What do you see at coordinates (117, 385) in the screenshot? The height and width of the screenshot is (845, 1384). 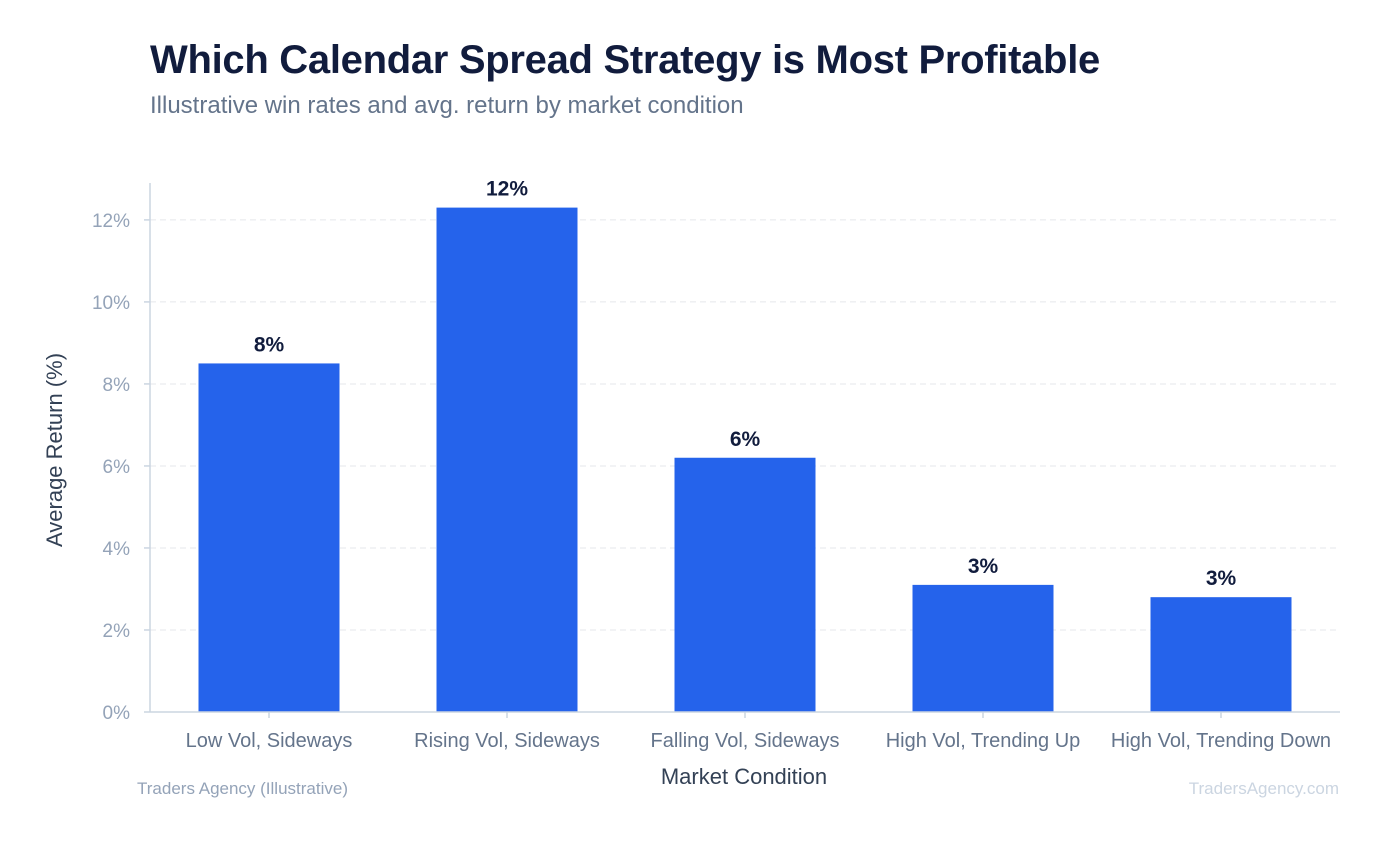 I see `y-tick-label: 8%` at bounding box center [117, 385].